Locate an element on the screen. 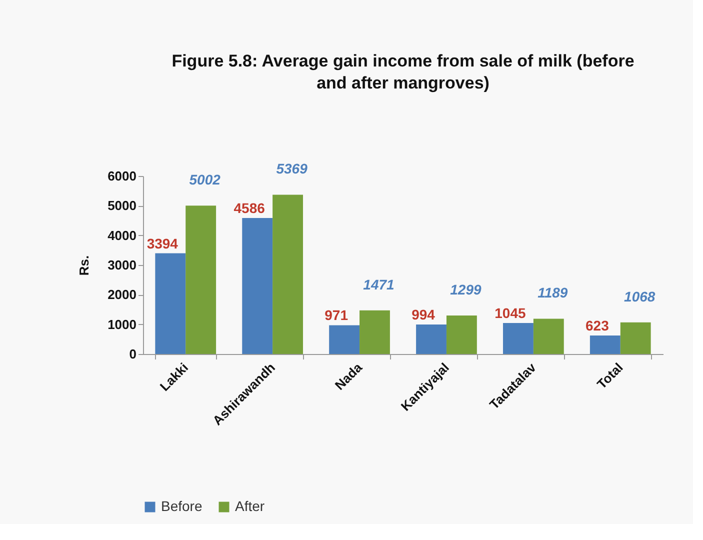  data-label: 1045 is located at coordinates (510, 313).